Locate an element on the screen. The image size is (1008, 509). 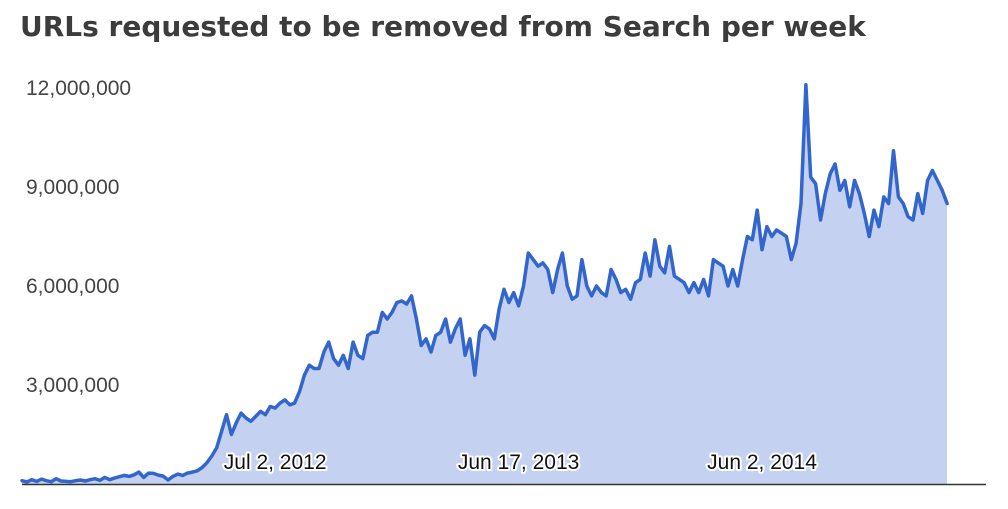
y-tick-label: 6,000,000 is located at coordinates (72, 286).